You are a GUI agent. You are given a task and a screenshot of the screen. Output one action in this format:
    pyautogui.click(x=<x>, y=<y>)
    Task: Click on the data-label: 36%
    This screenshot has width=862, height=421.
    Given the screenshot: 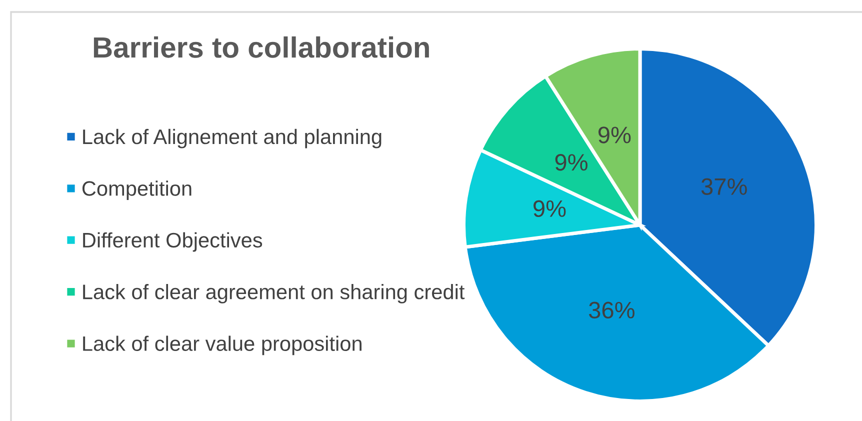 What is the action you would take?
    pyautogui.click(x=611, y=310)
    